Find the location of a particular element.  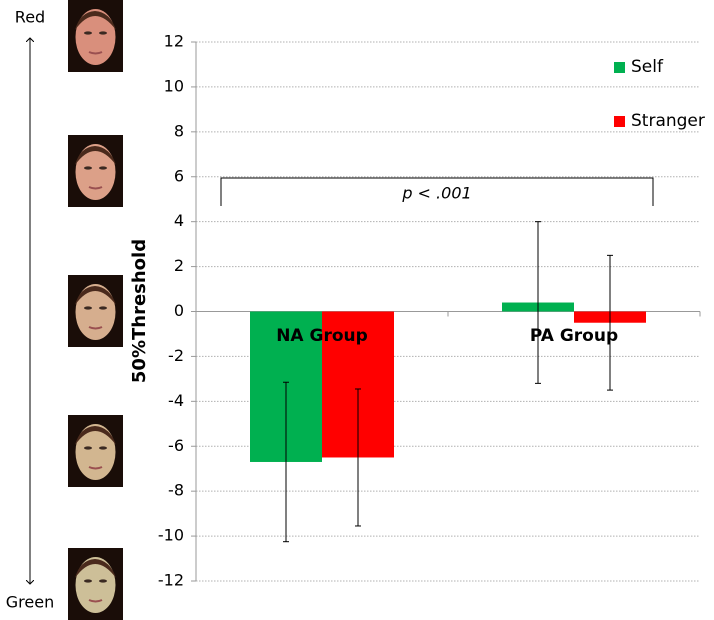

scale-top-label: Red is located at coordinates (30, 17).